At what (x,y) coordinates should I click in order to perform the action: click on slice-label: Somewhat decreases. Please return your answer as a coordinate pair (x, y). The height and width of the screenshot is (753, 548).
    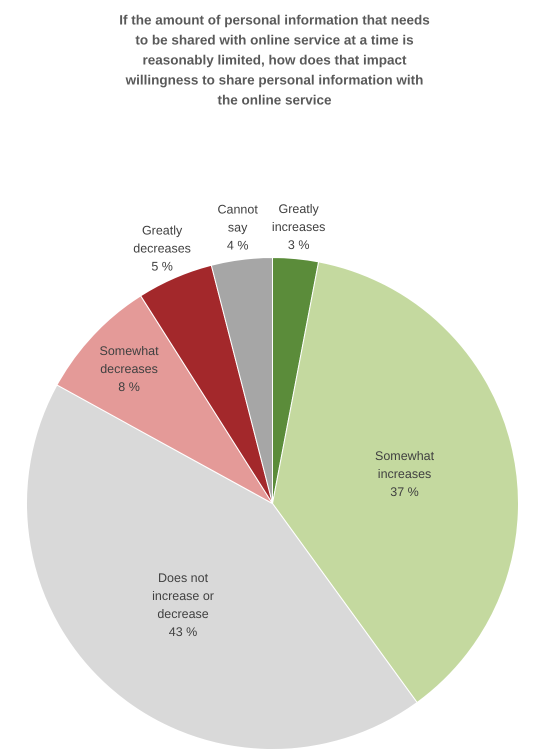
    Looking at the image, I should click on (130, 360).